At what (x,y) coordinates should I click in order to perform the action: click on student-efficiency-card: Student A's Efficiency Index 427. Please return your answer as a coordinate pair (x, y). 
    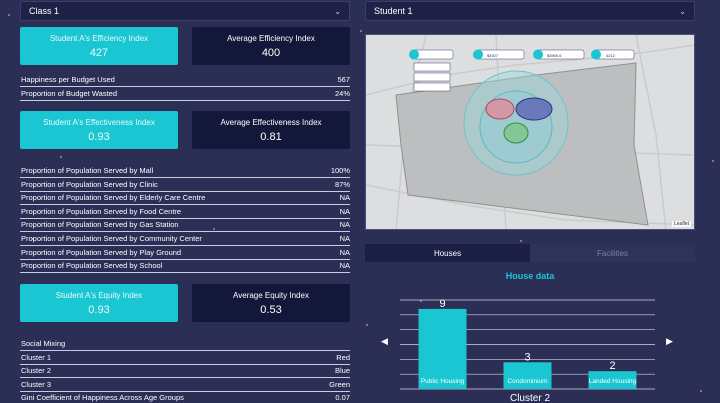
    Looking at the image, I should click on (99, 46).